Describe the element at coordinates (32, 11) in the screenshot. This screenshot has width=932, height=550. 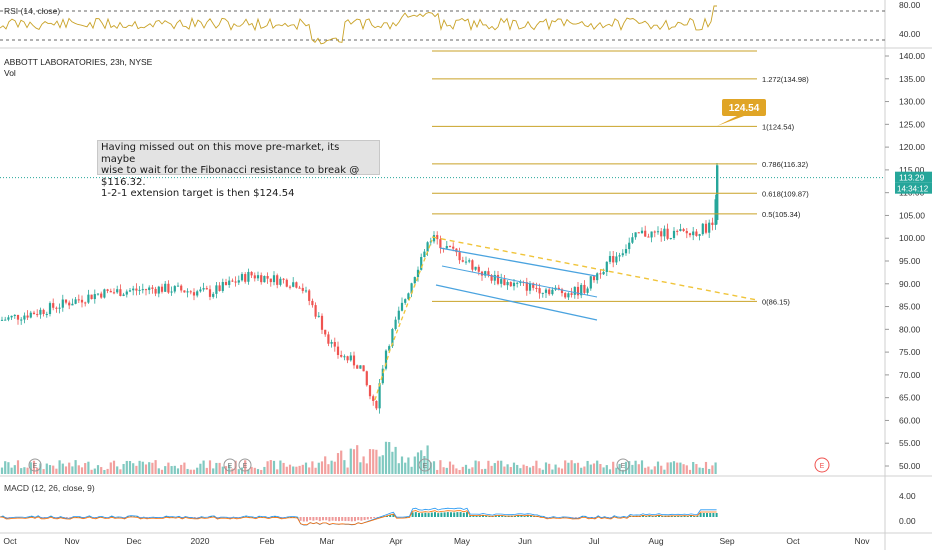
I see `rsi-indicator-label: RSI (14, close)` at that location.